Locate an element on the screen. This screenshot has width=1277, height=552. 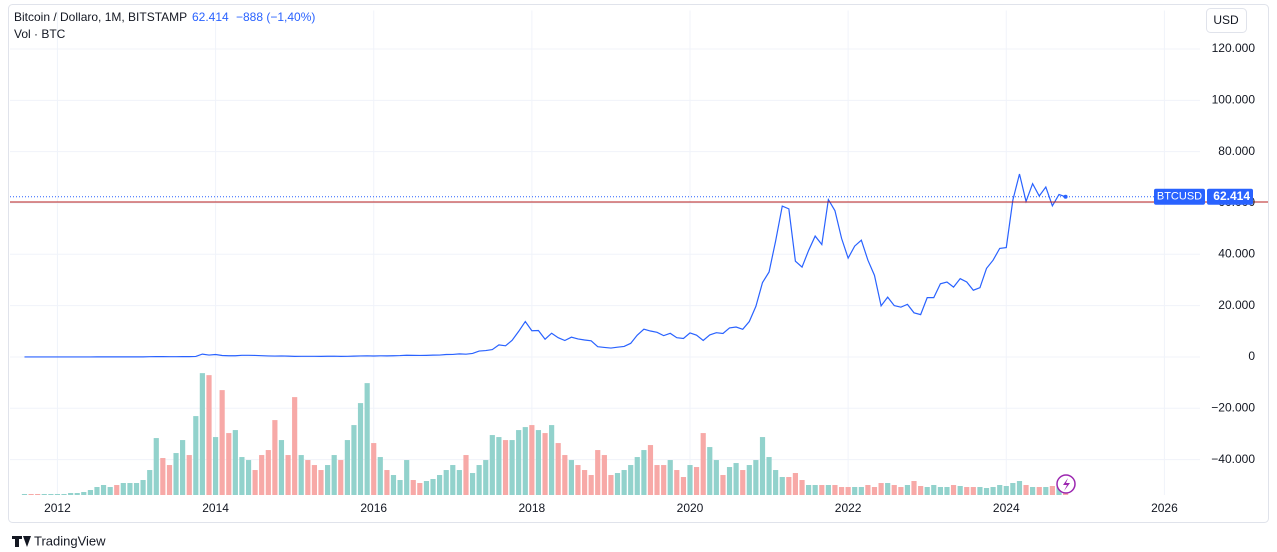
price-marker-label: 62.414 is located at coordinates (1231, 196).